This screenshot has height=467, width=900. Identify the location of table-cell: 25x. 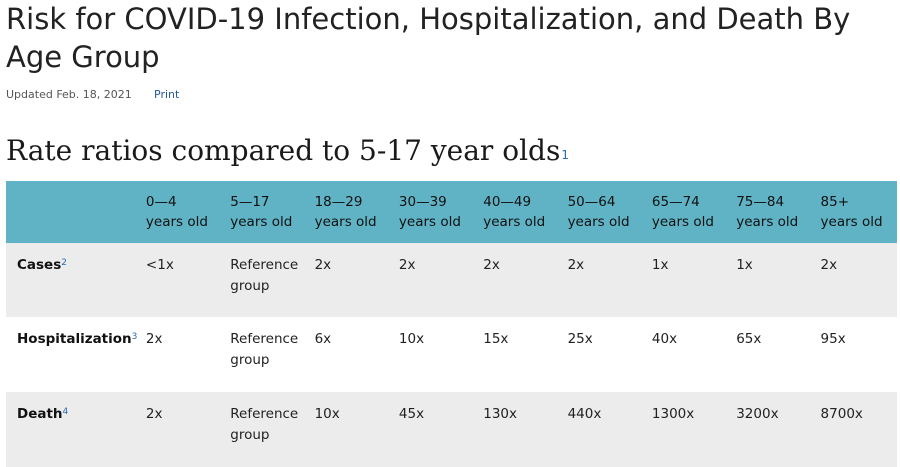
(580, 339).